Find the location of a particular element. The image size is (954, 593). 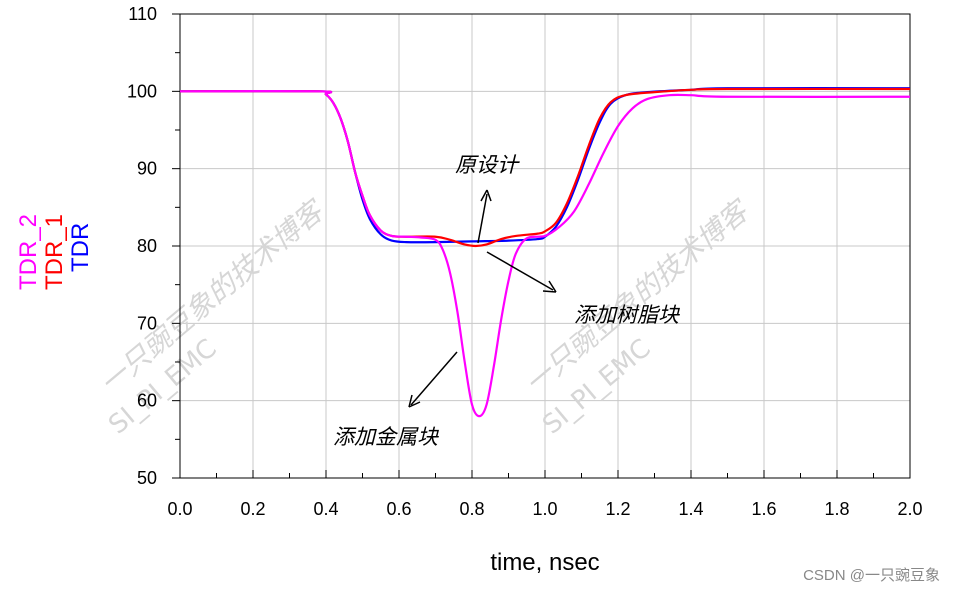

annotation-metal-block: 添加金属块 is located at coordinates (386, 437).